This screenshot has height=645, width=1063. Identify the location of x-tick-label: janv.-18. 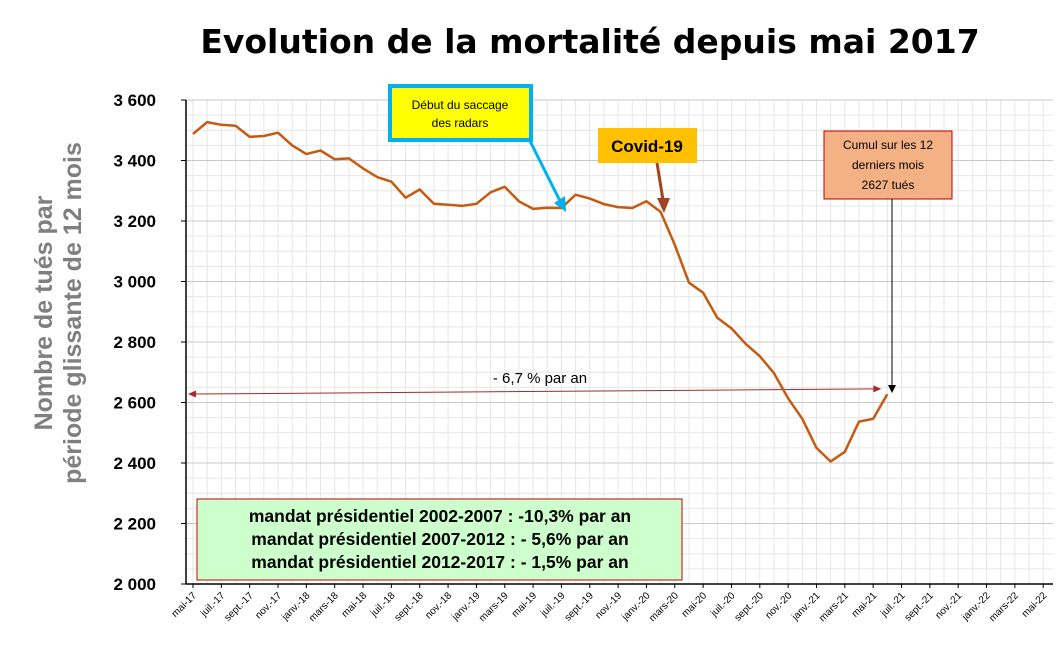
(295, 606).